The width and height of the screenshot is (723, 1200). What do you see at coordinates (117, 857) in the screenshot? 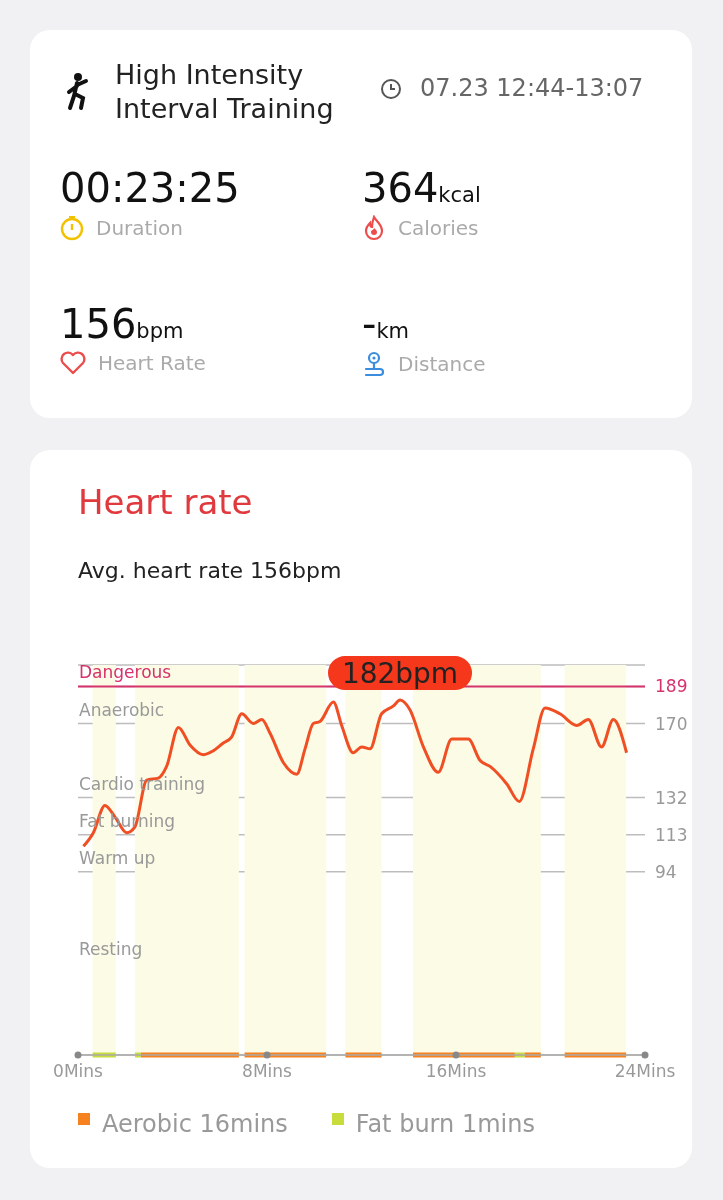
I see `annotation: Warm up` at bounding box center [117, 857].